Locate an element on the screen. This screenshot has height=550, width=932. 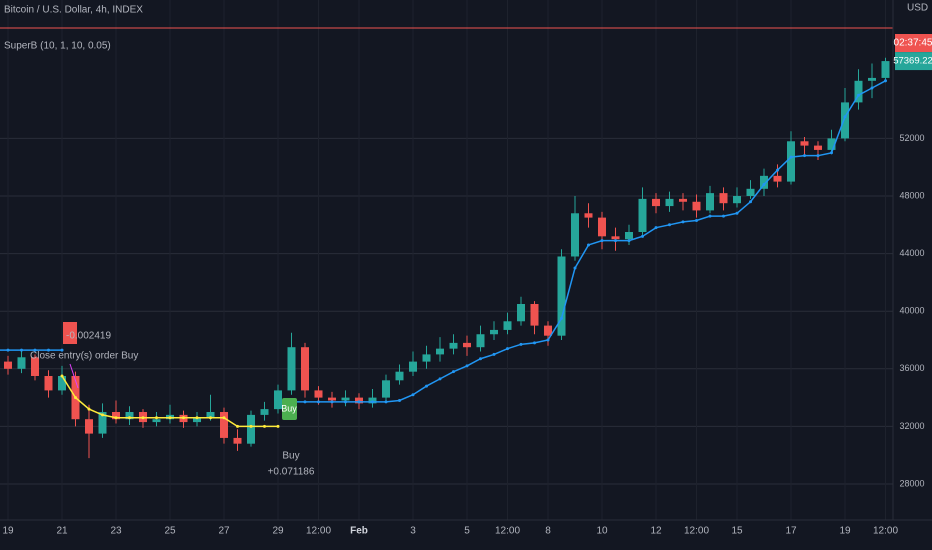
indicator-label: SuperB (10, 1, 10, 0.05) is located at coordinates (57, 46).